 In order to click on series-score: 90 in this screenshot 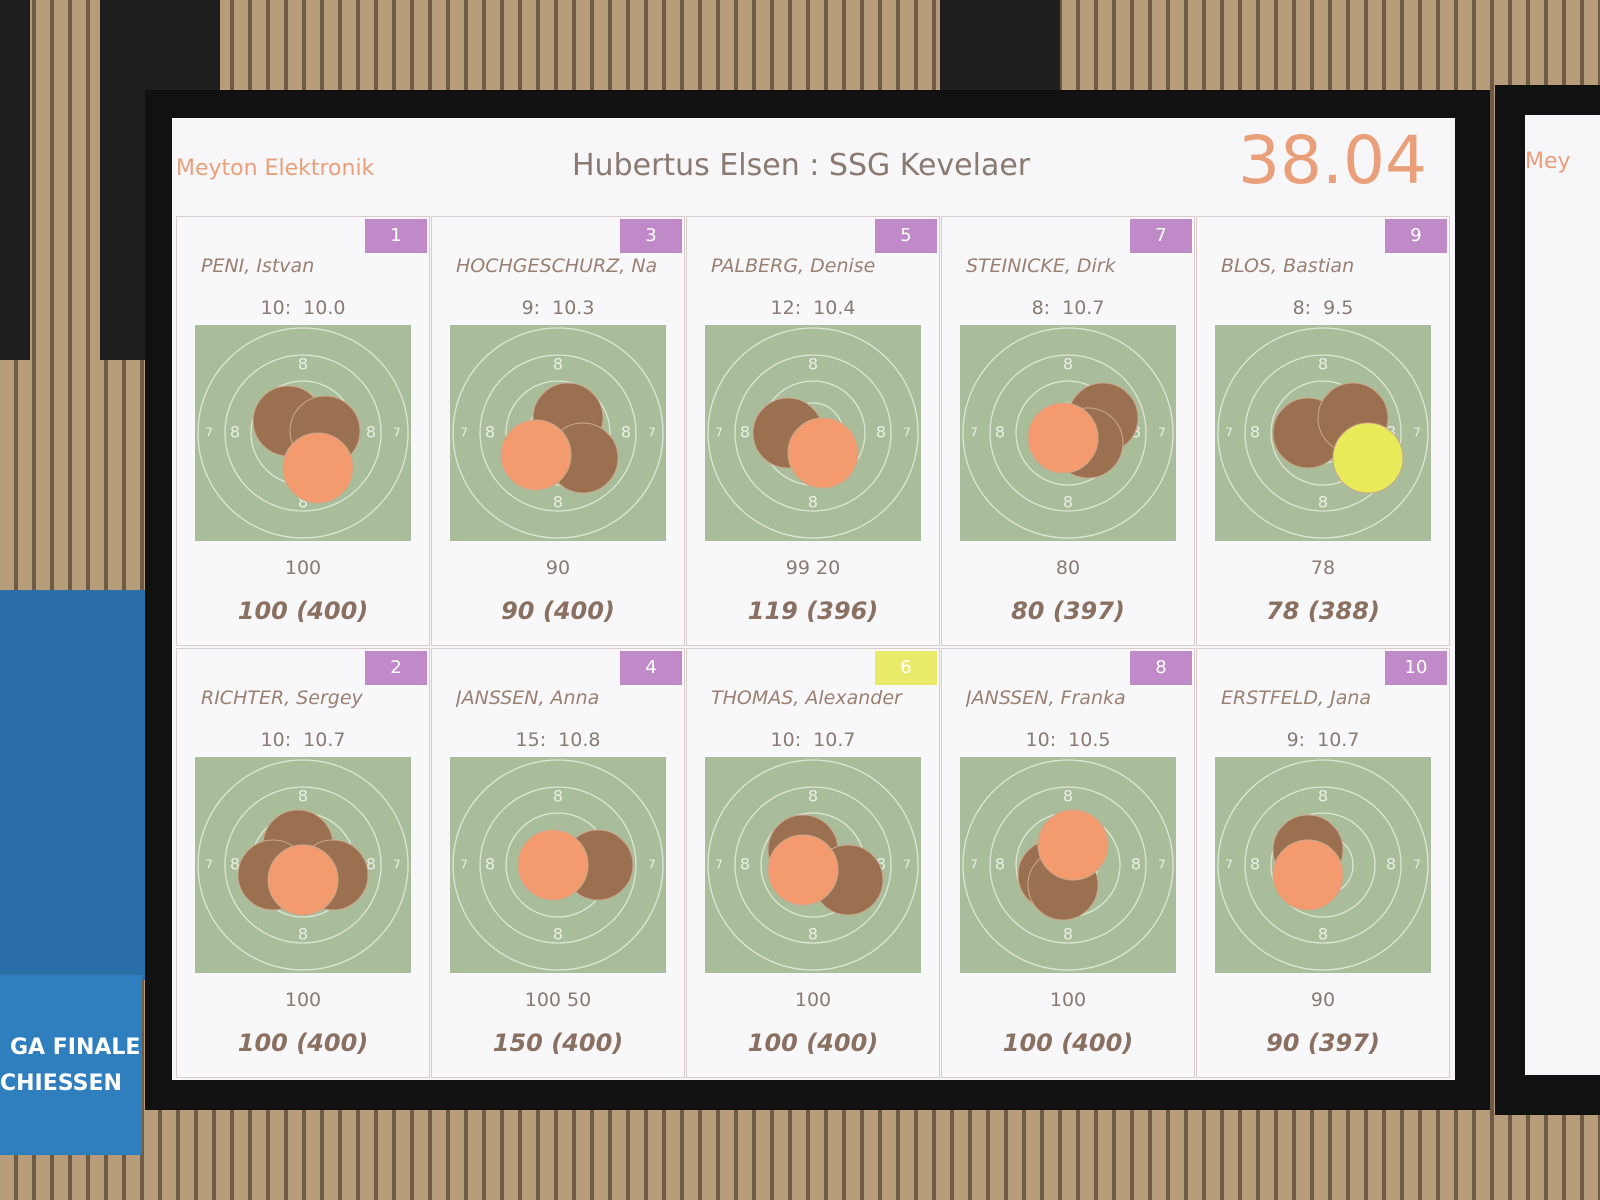, I will do `click(1323, 1000)`.